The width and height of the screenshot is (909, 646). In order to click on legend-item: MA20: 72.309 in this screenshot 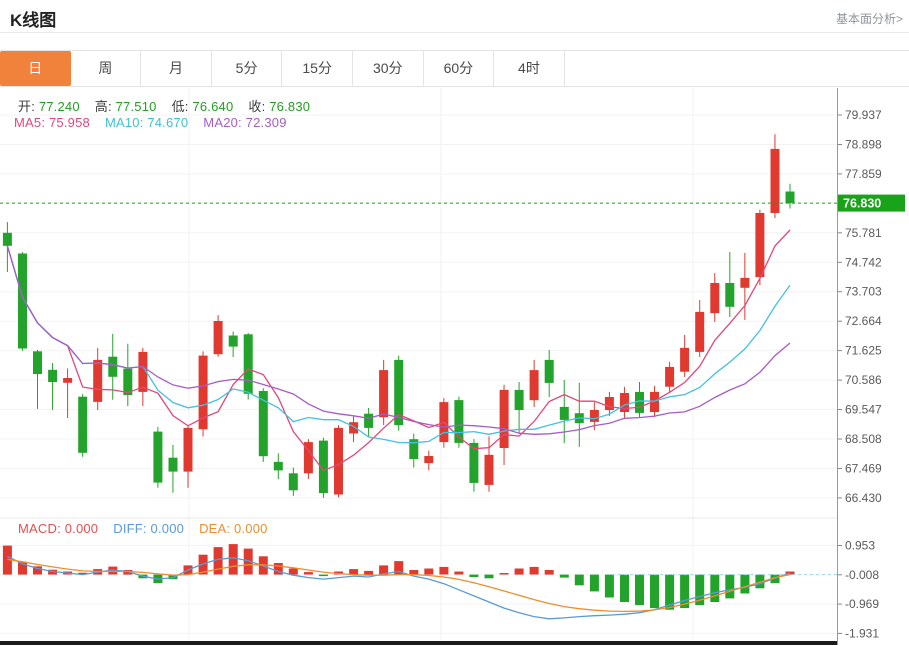, I will do `click(245, 122)`.